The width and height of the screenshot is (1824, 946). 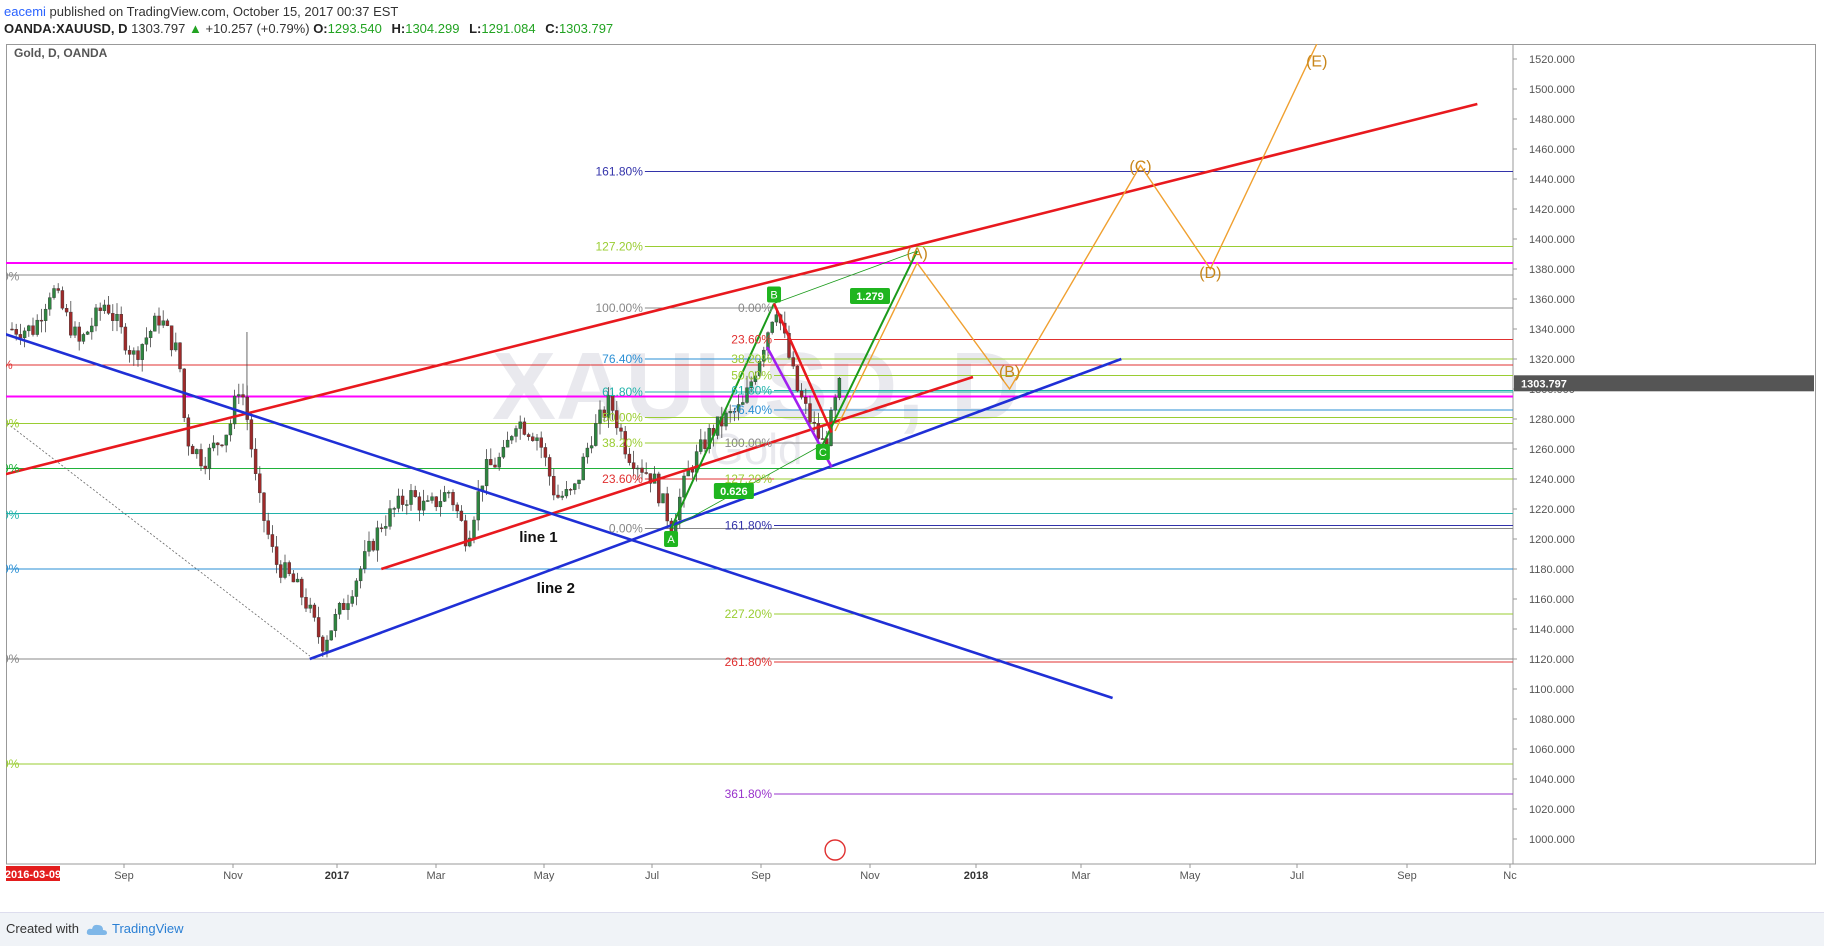 What do you see at coordinates (1551, 600) in the screenshot?
I see `price-axis-label: 1160.000` at bounding box center [1551, 600].